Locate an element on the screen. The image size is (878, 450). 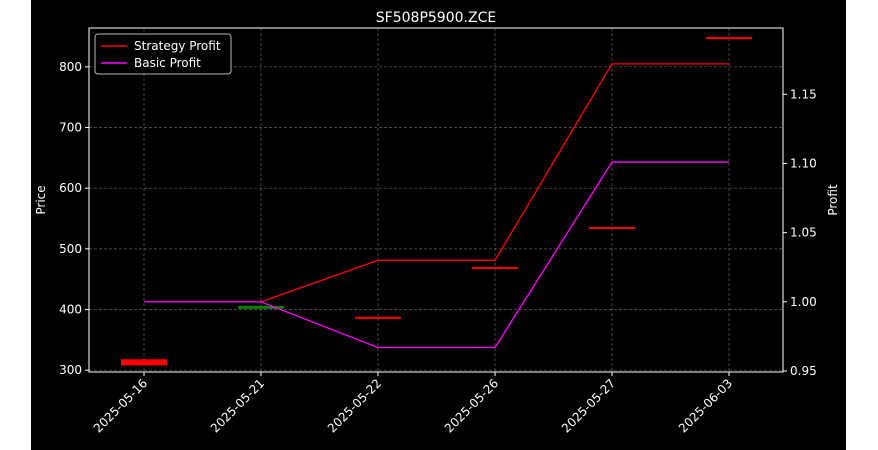
y2-tick-label: 0.95 is located at coordinates (803, 371).